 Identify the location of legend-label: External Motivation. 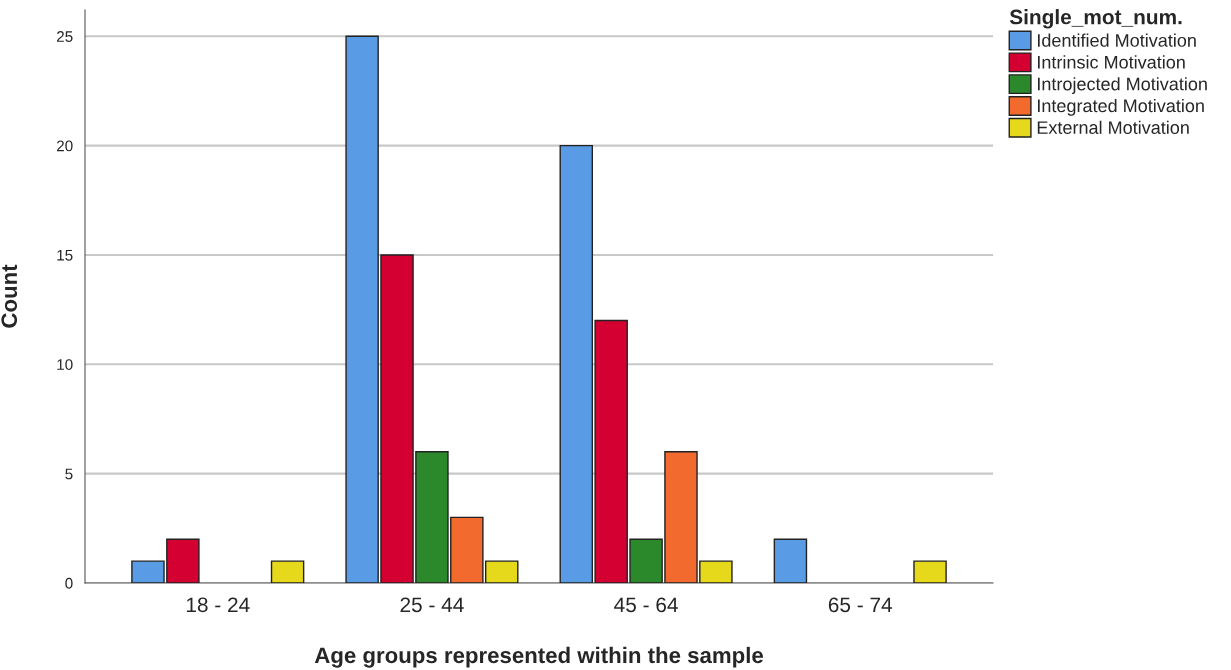
(1113, 127).